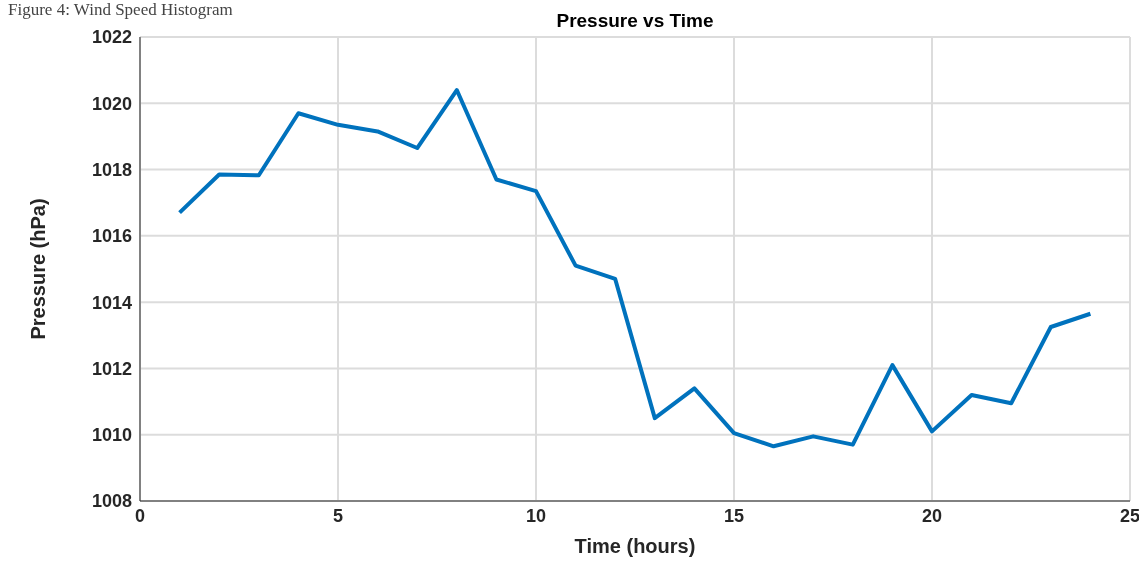 The height and width of the screenshot is (575, 1147). Describe the element at coordinates (111, 169) in the screenshot. I see `y-tick-label: 1018` at that location.